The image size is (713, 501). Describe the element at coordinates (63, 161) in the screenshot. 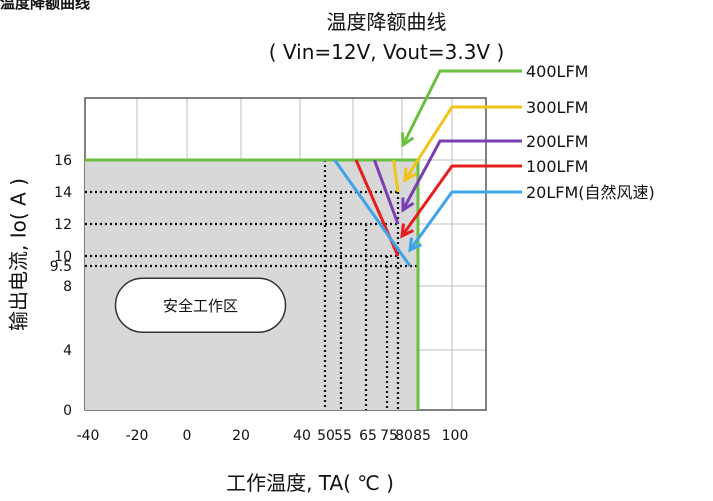

I see `y-tick-label-7: 16` at that location.